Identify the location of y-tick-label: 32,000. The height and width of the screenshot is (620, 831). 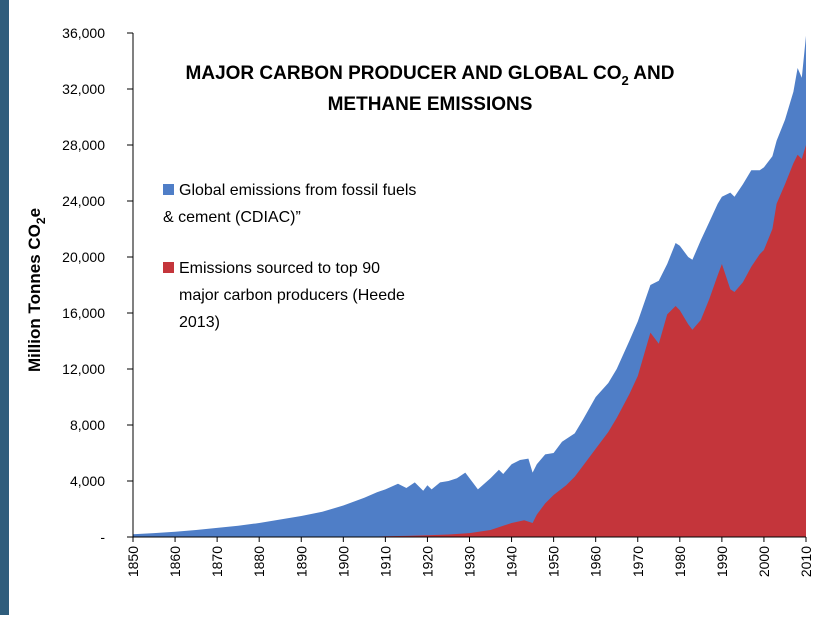
(83, 89).